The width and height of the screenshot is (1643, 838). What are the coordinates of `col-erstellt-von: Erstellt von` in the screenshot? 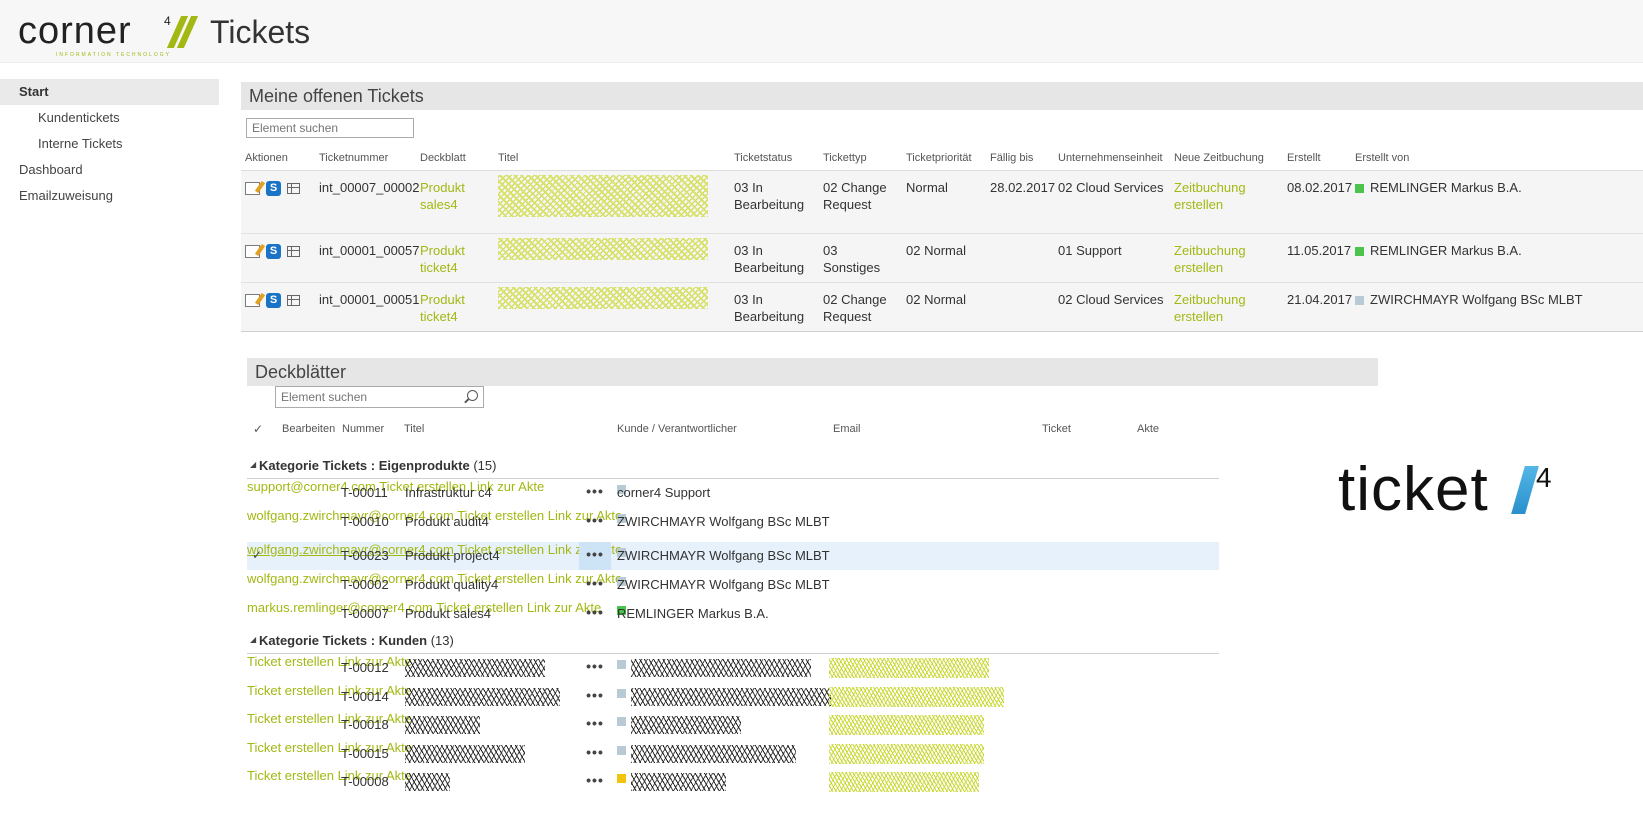 It's located at (1497, 158).